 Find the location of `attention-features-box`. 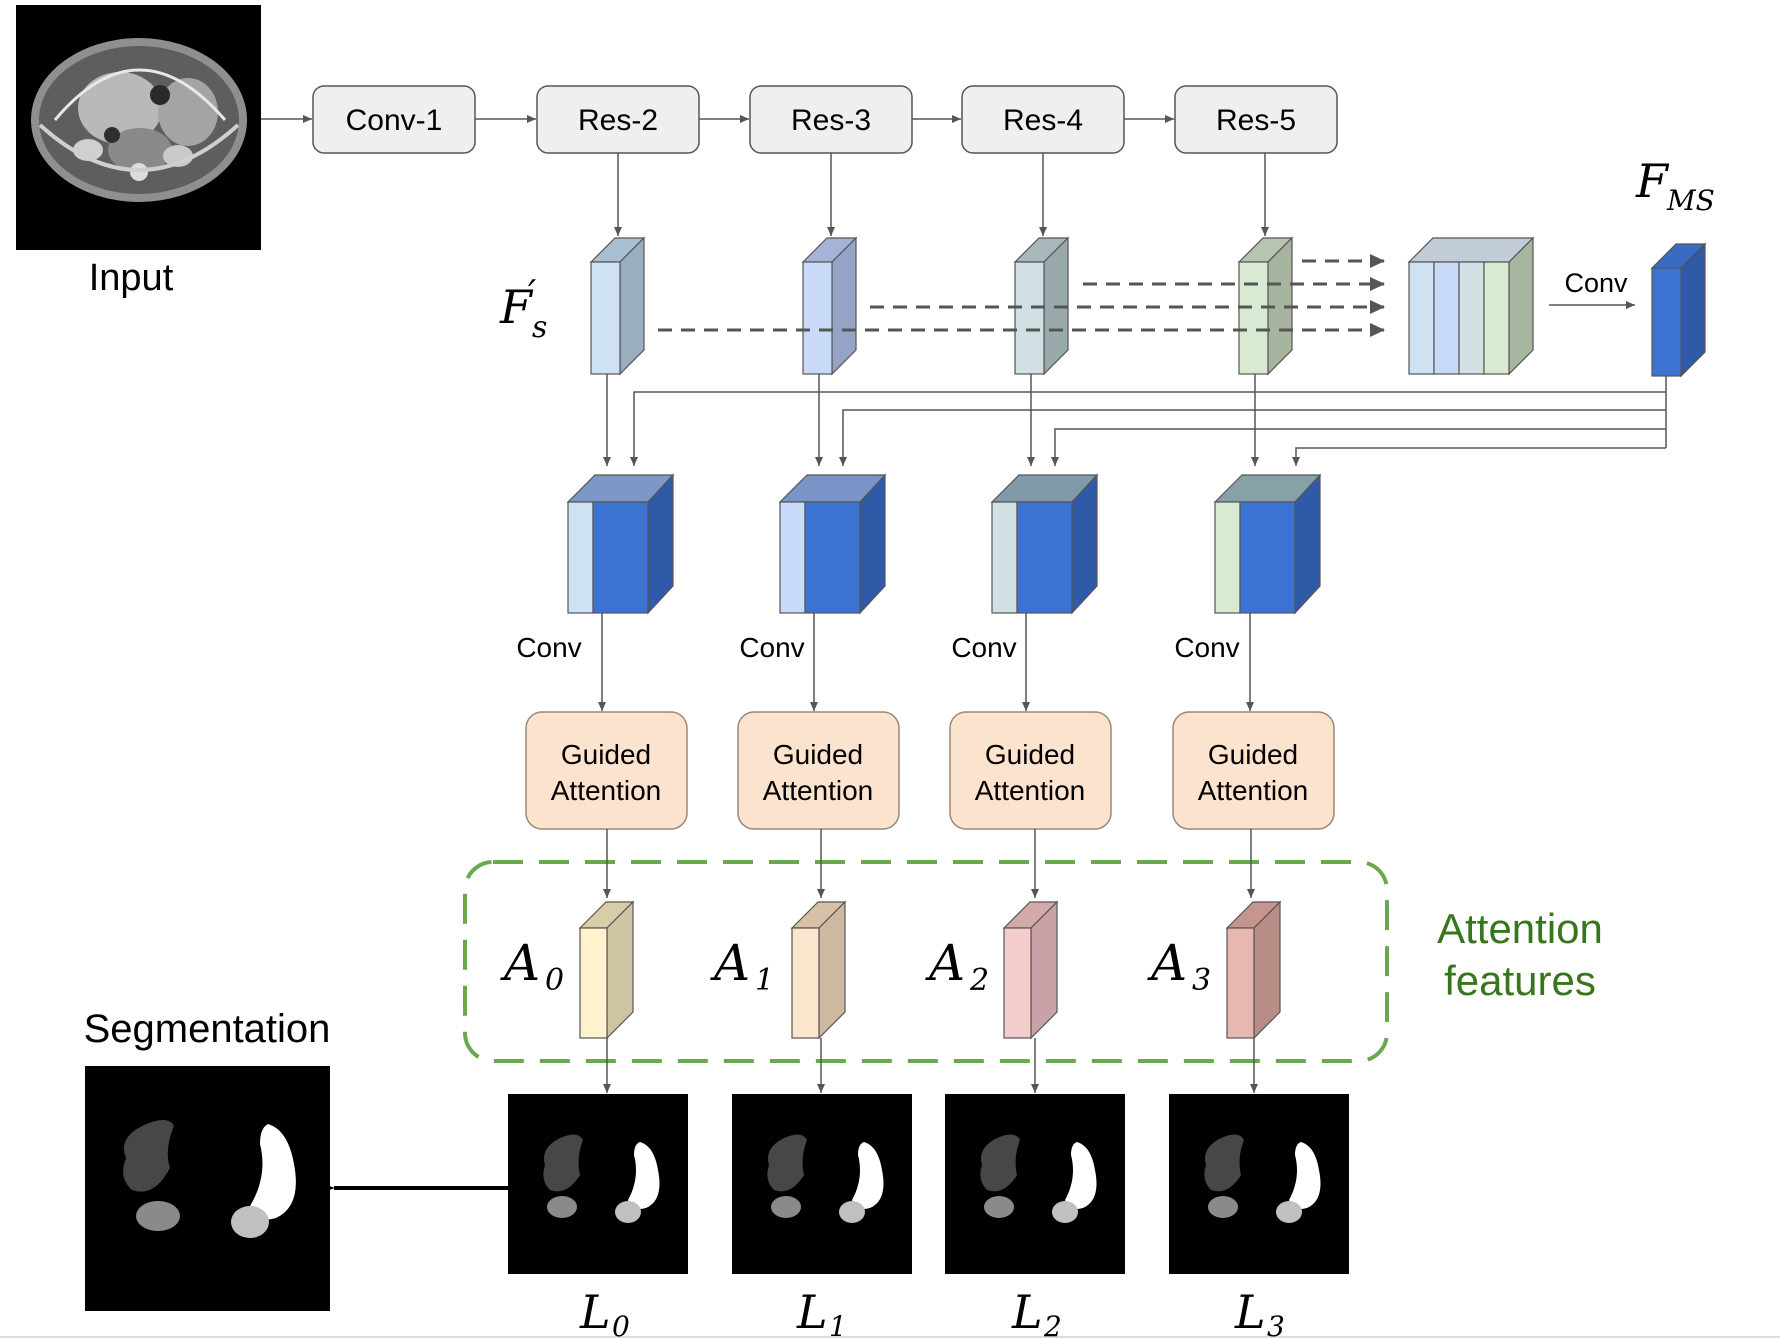

attention-features-box is located at coordinates (926, 961).